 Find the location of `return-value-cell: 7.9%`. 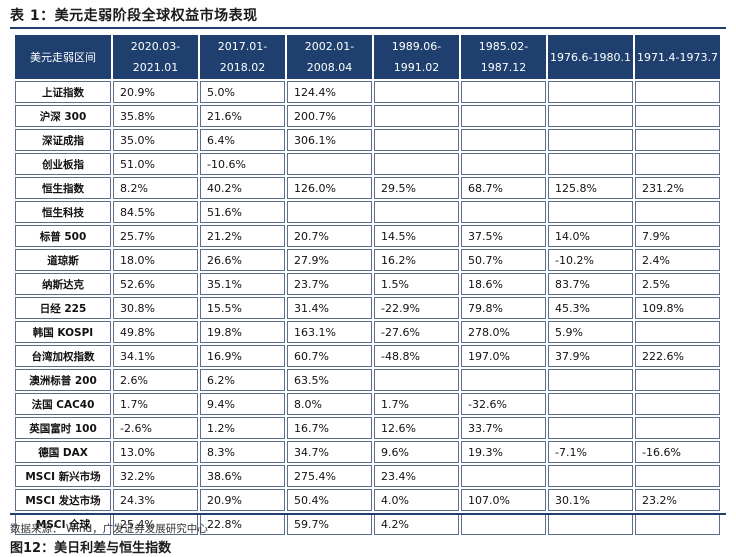

return-value-cell: 7.9% is located at coordinates (677, 236).